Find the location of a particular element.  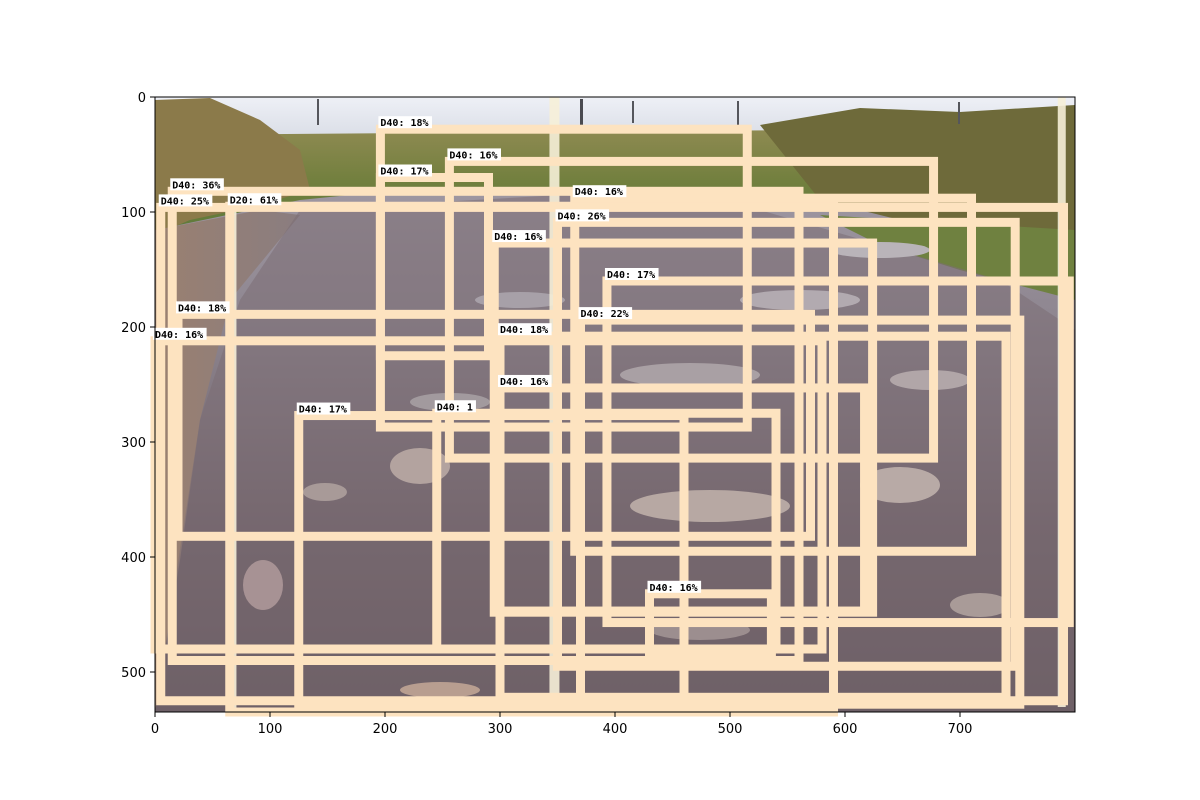

x-tick-label: 400 is located at coordinates (615, 729).